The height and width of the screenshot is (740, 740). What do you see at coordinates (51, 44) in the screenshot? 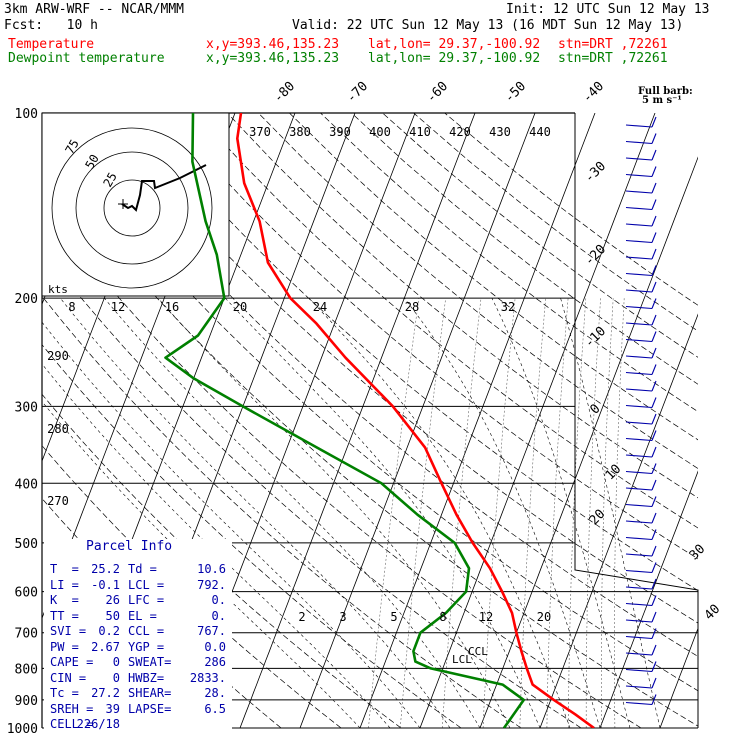
I see `temp-series-name: Temperature` at bounding box center [51, 44].